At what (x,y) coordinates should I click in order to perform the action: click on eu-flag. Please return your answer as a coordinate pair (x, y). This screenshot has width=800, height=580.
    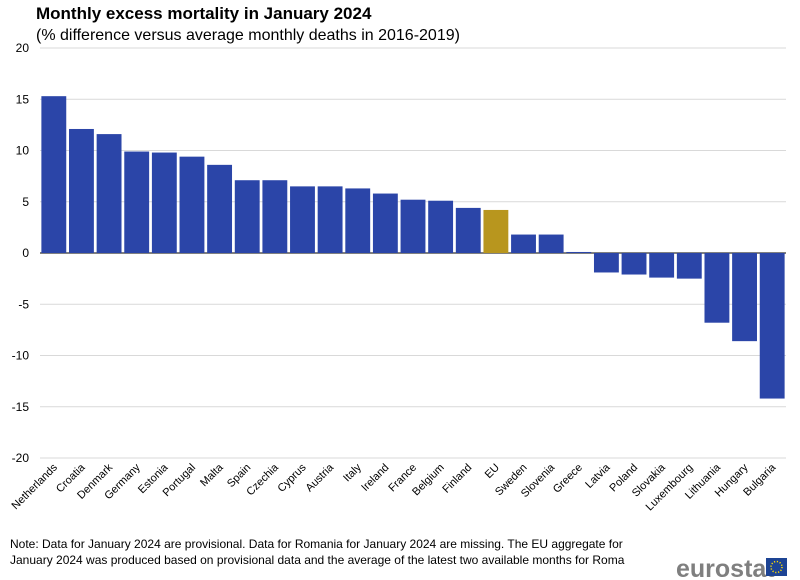
    Looking at the image, I should click on (776, 567).